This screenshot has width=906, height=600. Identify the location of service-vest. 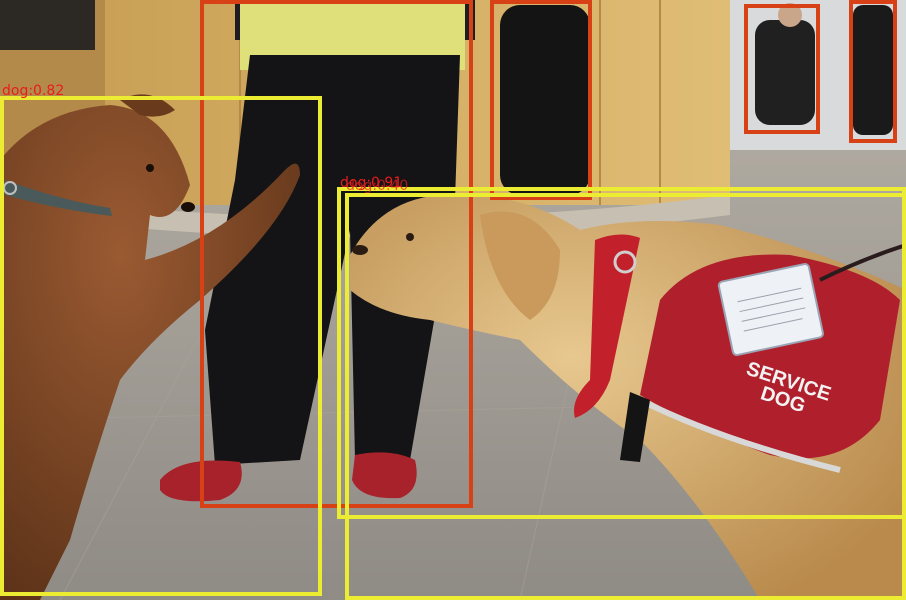
(770, 356).